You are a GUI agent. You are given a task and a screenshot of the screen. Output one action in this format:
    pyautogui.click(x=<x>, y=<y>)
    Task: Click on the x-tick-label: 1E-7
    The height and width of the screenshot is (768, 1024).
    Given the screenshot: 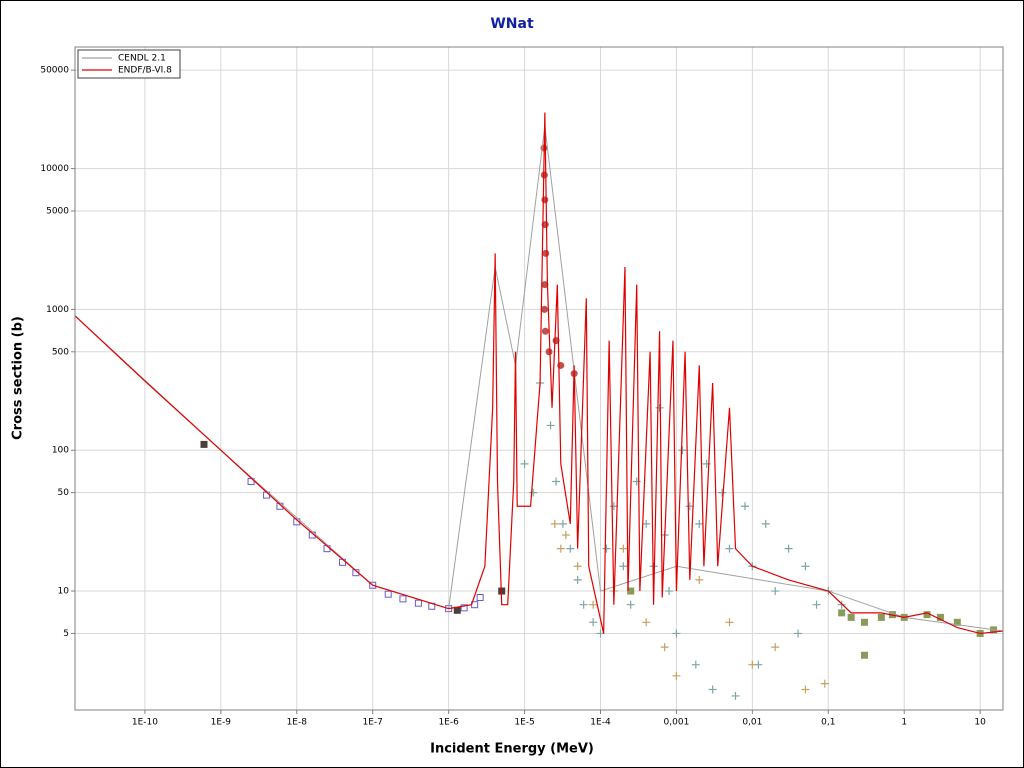 What is the action you would take?
    pyautogui.click(x=373, y=723)
    